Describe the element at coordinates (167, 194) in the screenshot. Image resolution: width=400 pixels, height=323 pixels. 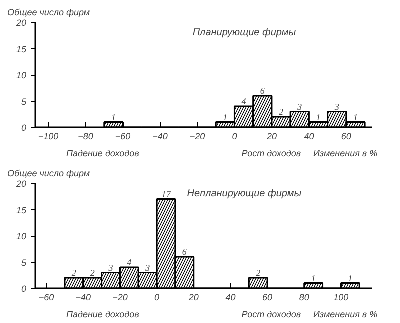
I see `data-label: 17` at that location.